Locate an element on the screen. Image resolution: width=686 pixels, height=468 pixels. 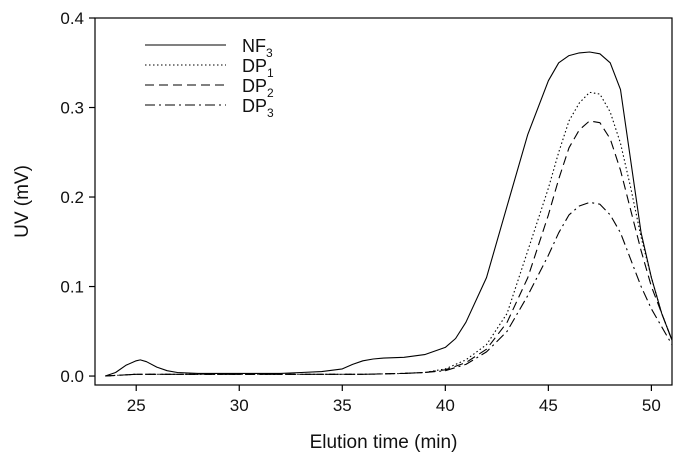
x-axis-title: Elution time (min) is located at coordinates (384, 442).